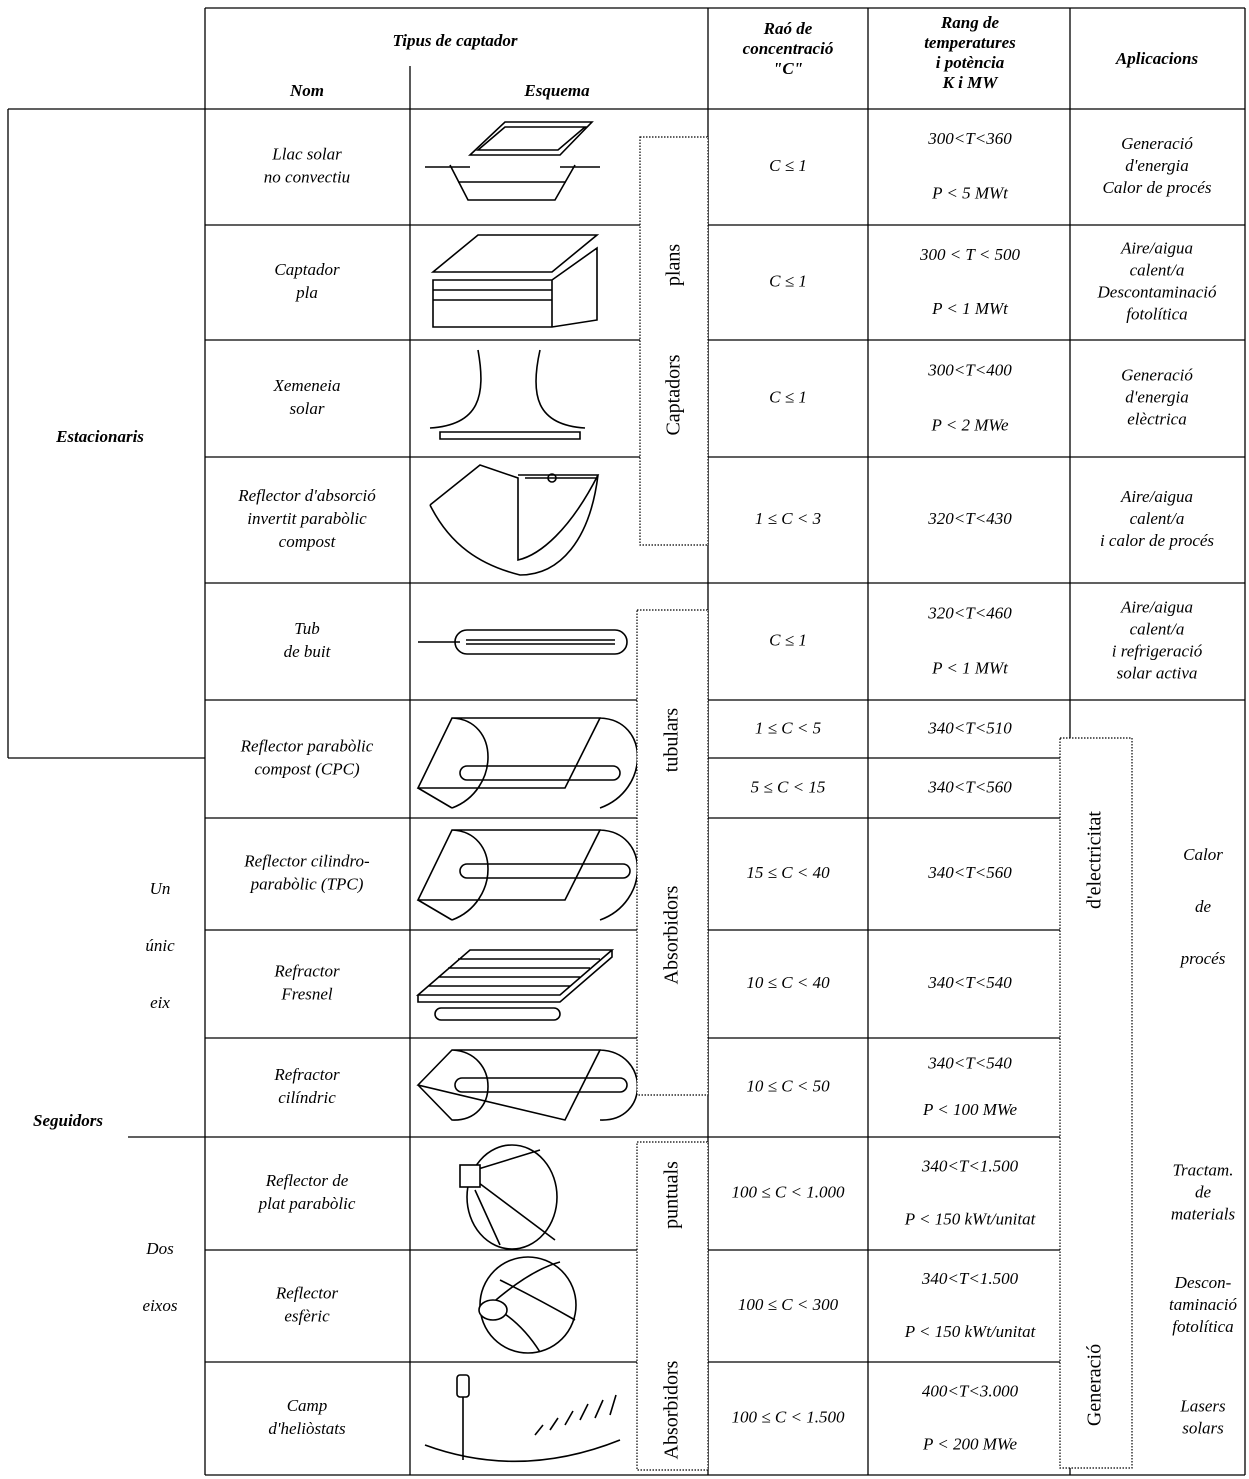 This screenshot has width=1249, height=1479. What do you see at coordinates (307, 176) in the screenshot?
I see `name: no convectiu` at bounding box center [307, 176].